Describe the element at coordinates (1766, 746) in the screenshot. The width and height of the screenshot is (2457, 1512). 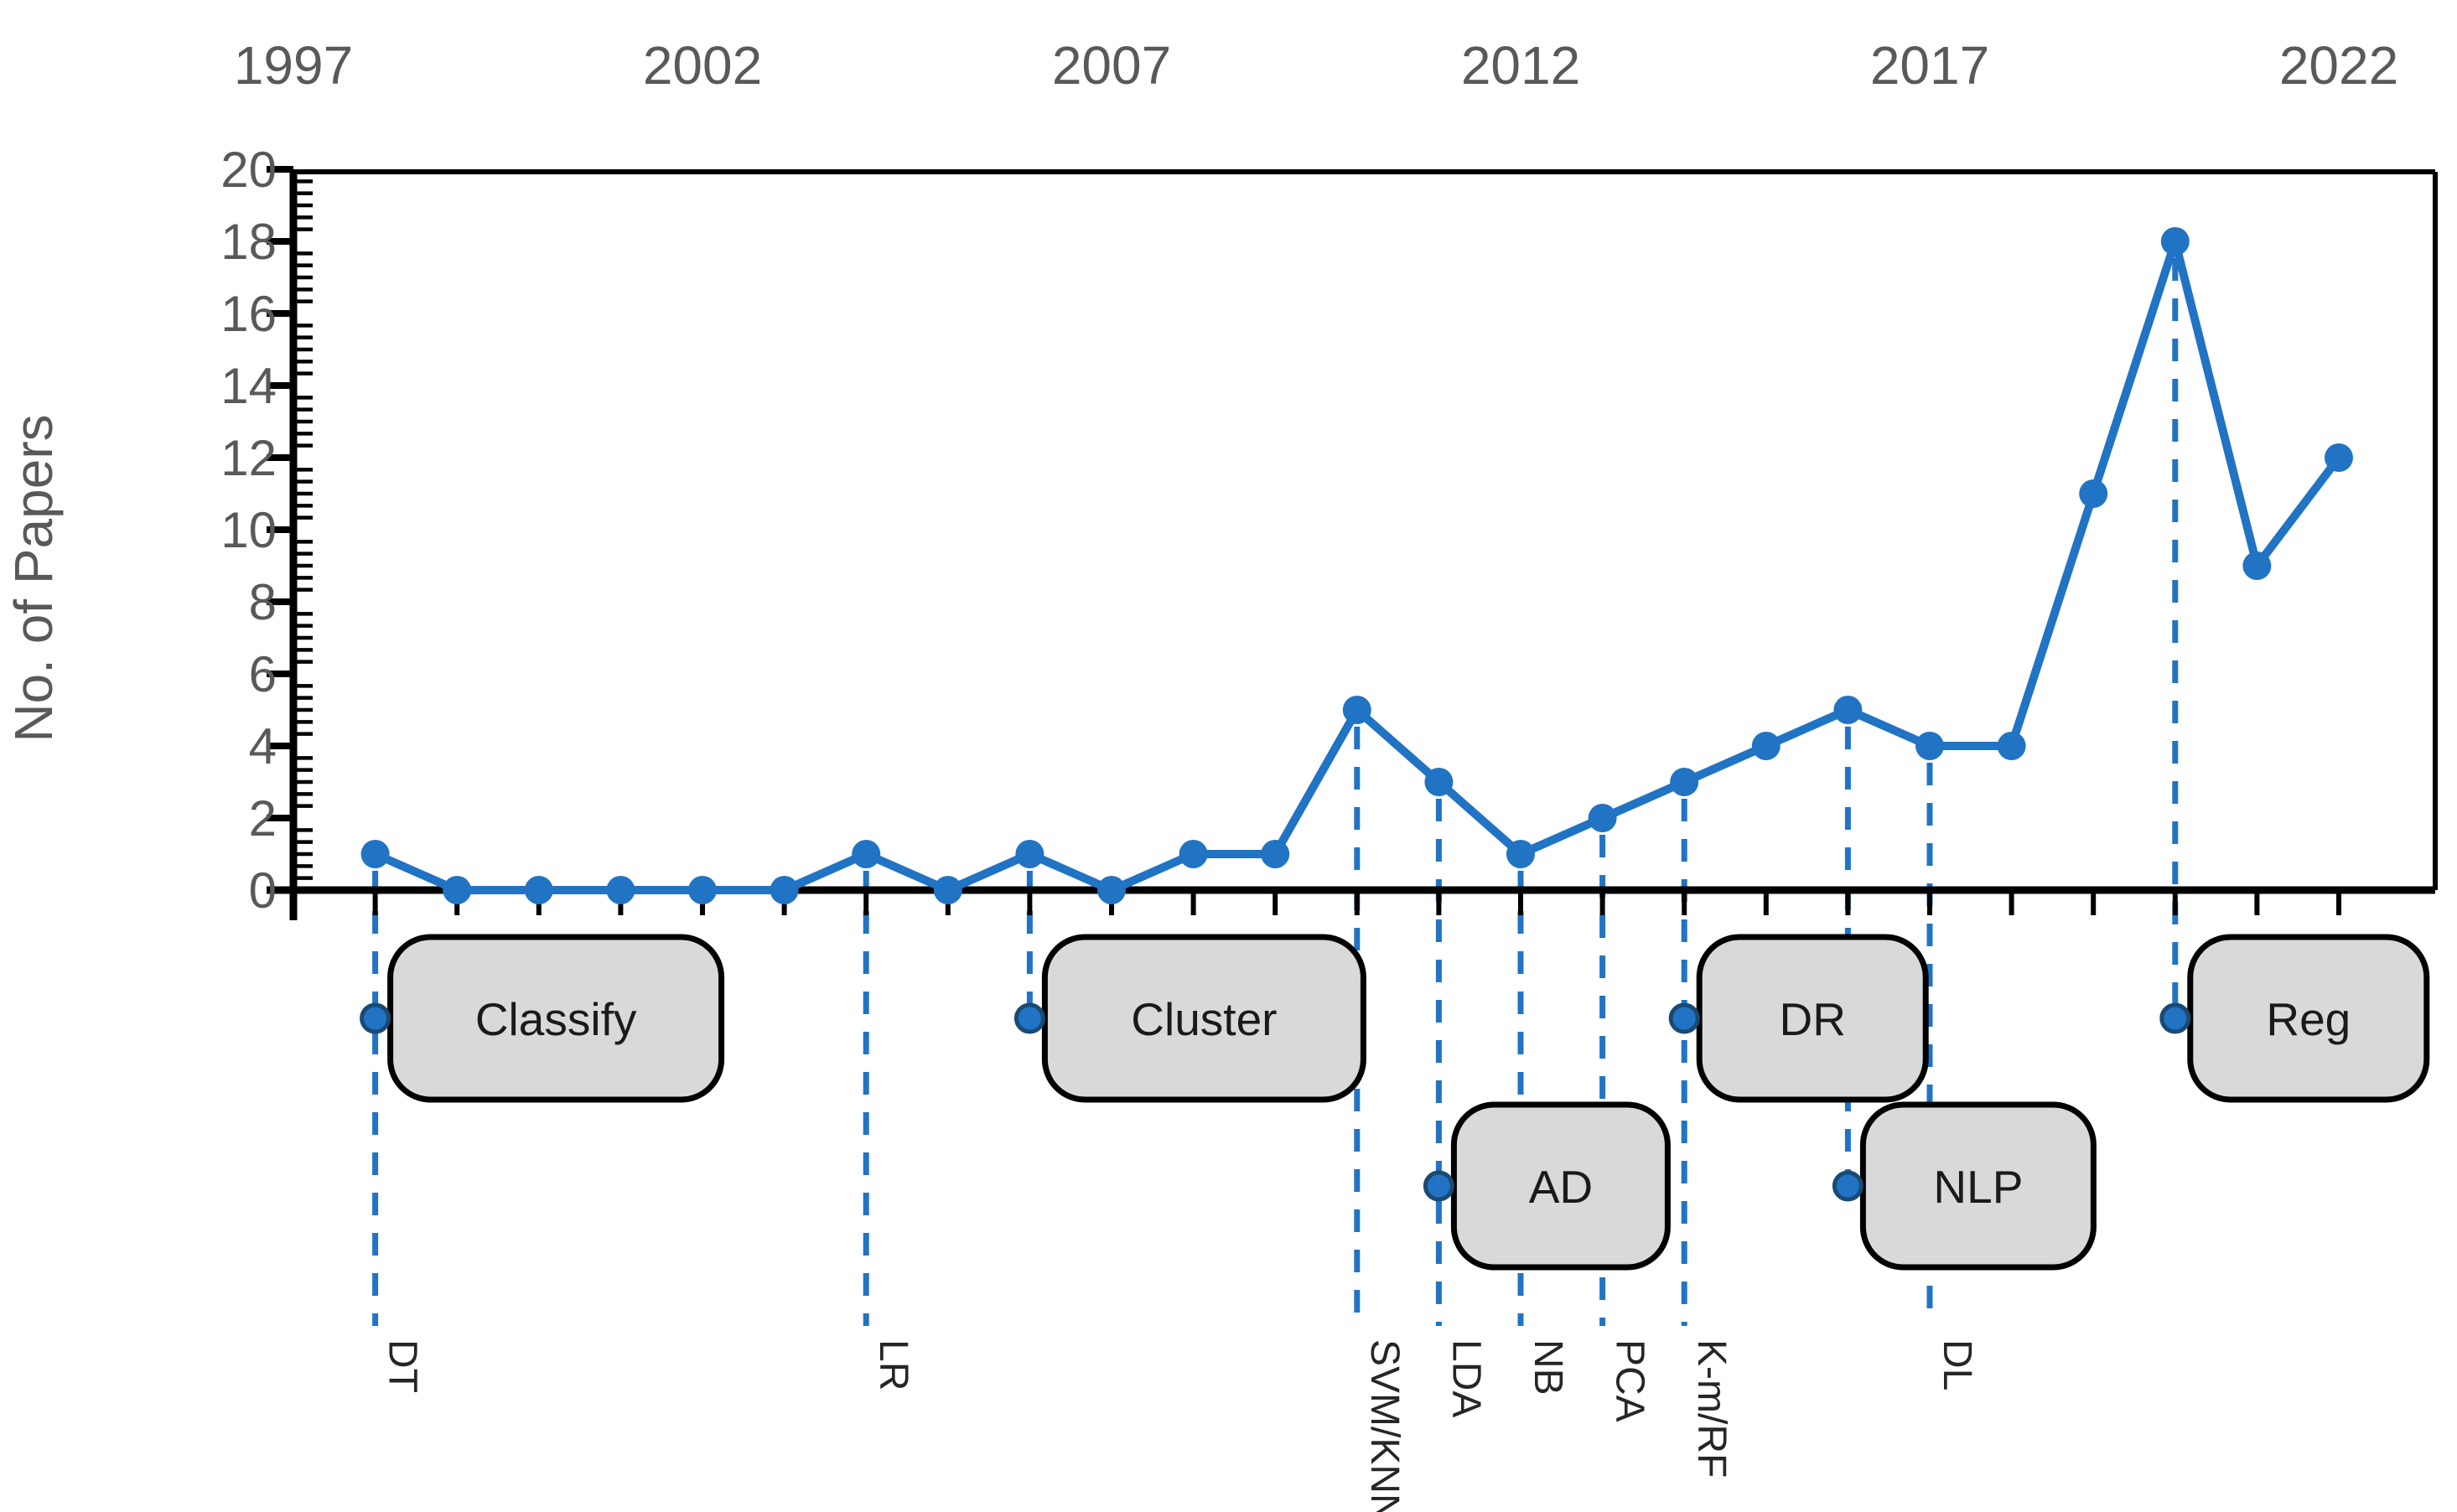
I see `data-point-2015` at that location.